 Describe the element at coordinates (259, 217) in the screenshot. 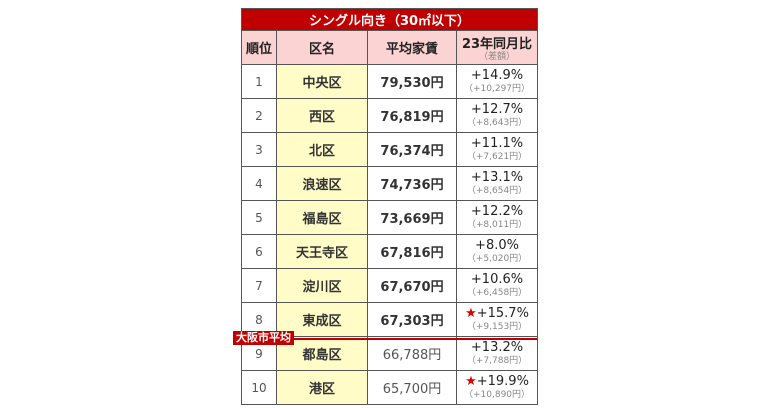

I see `rank-cell: 5` at that location.